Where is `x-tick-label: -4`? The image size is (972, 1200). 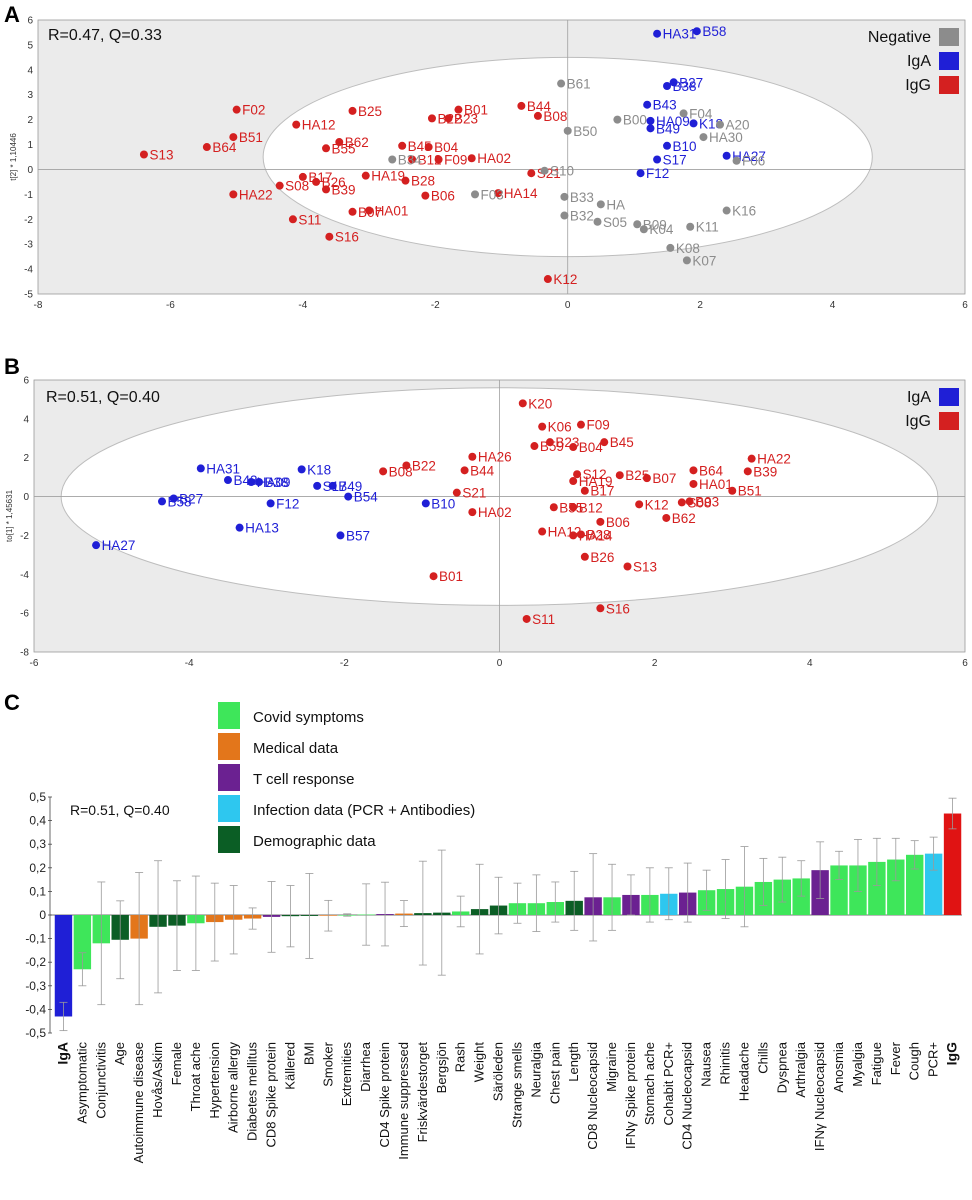 x-tick-label: -4 is located at coordinates (302, 305).